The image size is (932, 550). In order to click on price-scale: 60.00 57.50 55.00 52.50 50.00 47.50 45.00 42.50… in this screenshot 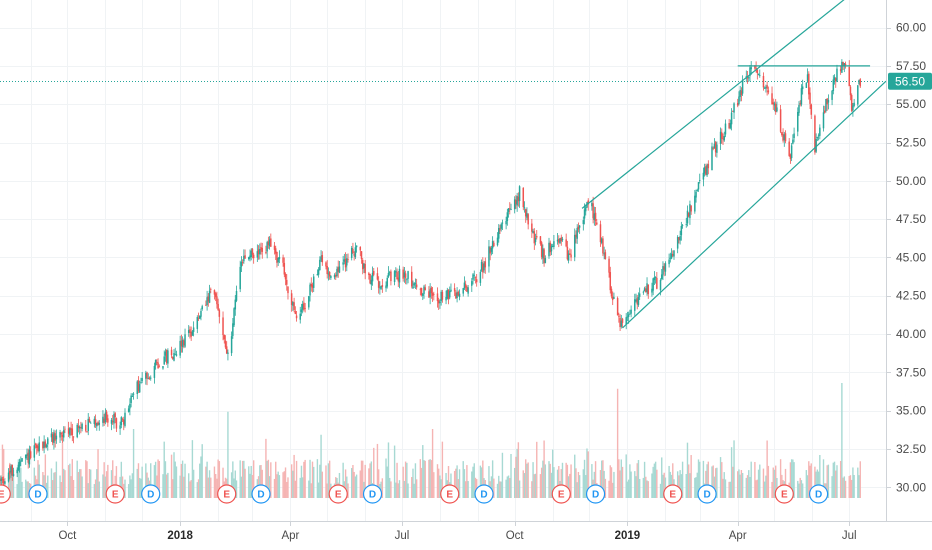, I will do `click(906, 258)`.